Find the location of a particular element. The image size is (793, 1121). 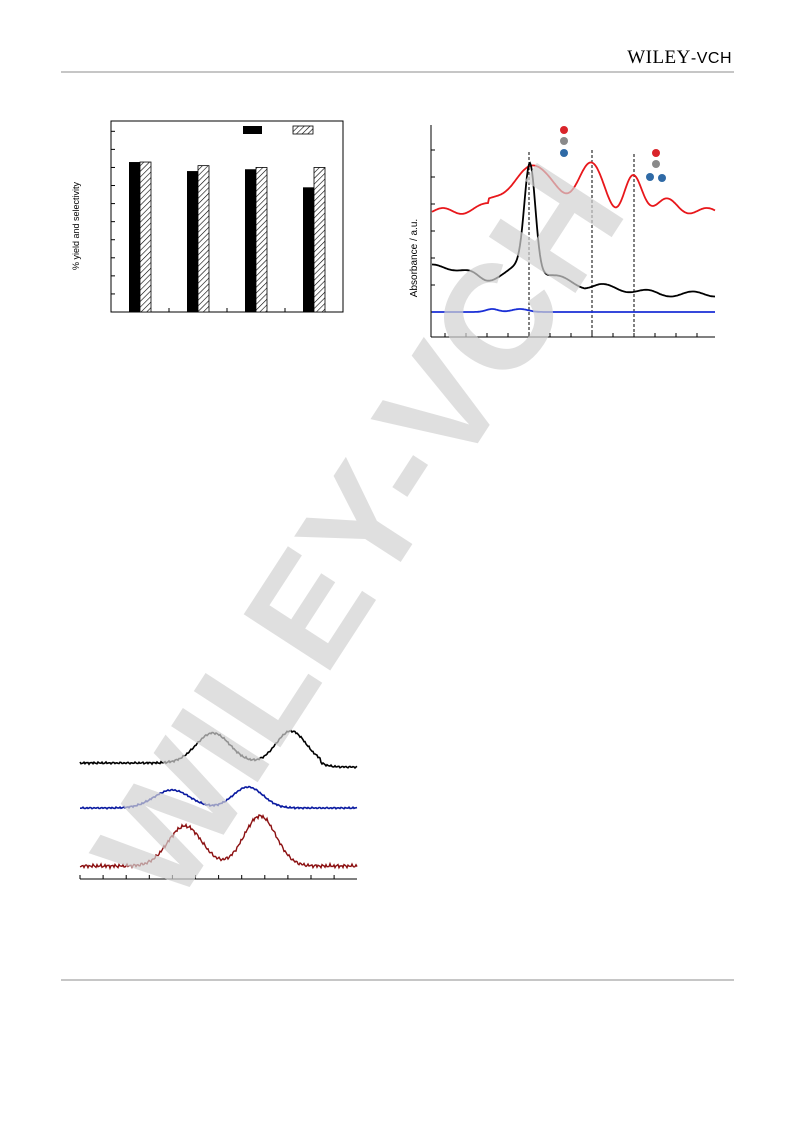

ir-series-red is located at coordinates (573, 188).